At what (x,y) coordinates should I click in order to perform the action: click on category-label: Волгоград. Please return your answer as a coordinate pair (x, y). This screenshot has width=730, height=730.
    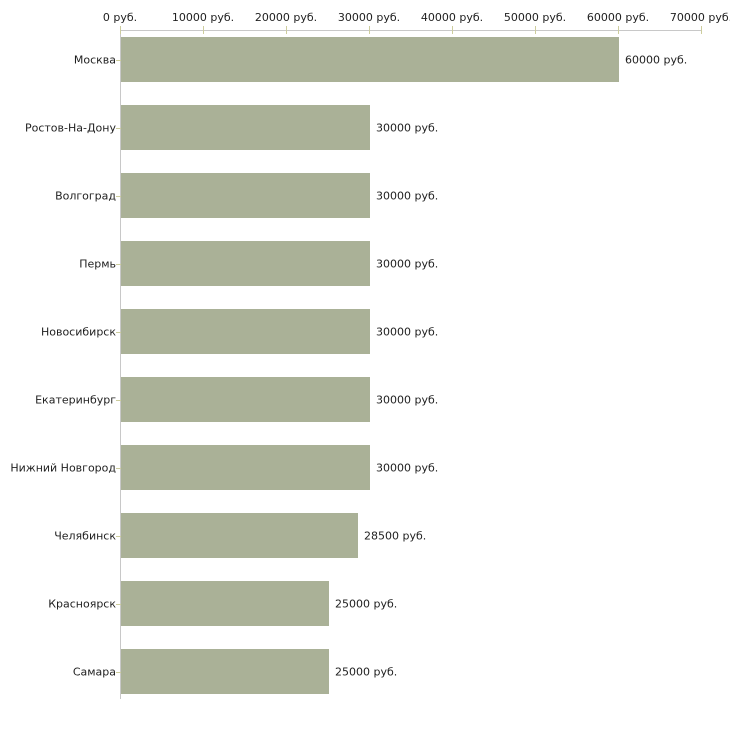
    Looking at the image, I should click on (85, 195).